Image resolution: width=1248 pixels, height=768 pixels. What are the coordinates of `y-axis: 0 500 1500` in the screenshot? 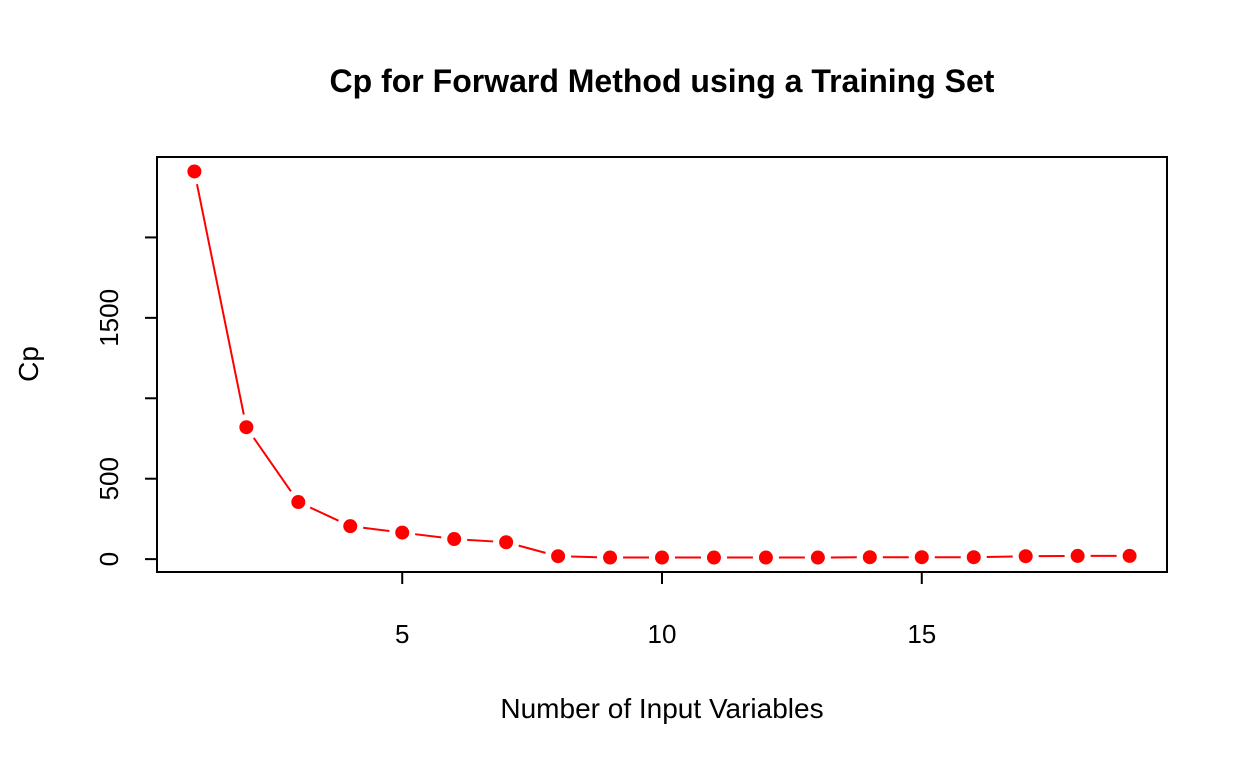 It's located at (126, 401).